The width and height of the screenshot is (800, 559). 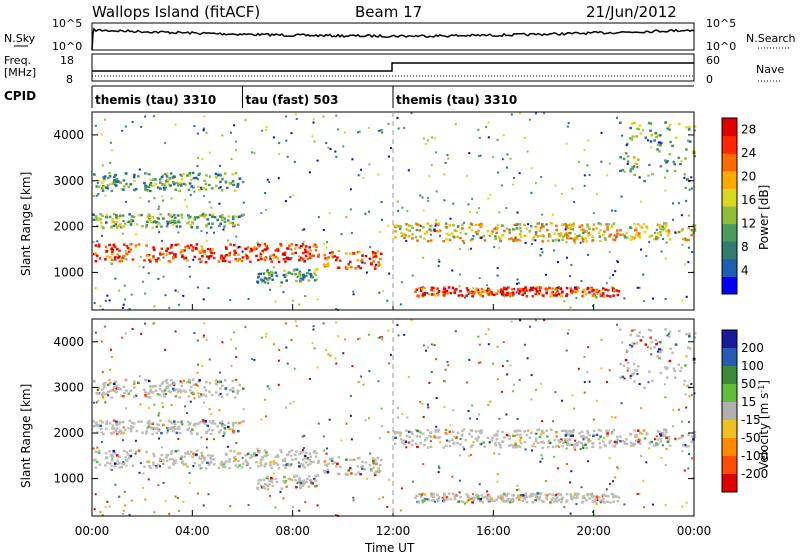 I want to click on nsearch-tick-top: 10^5, so click(x=721, y=23).